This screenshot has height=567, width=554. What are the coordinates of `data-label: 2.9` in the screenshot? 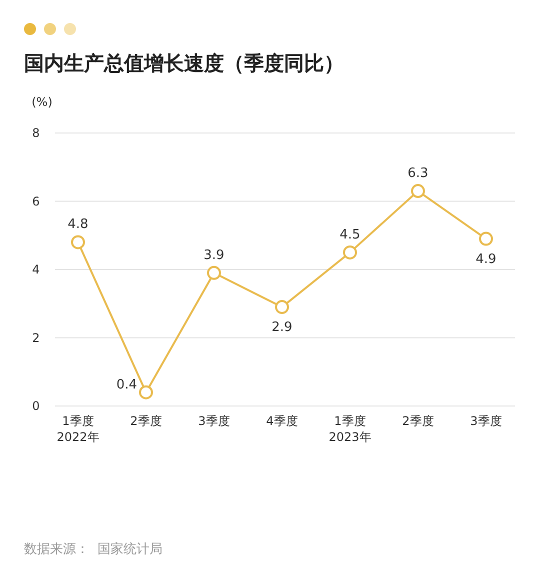 It's located at (282, 328).